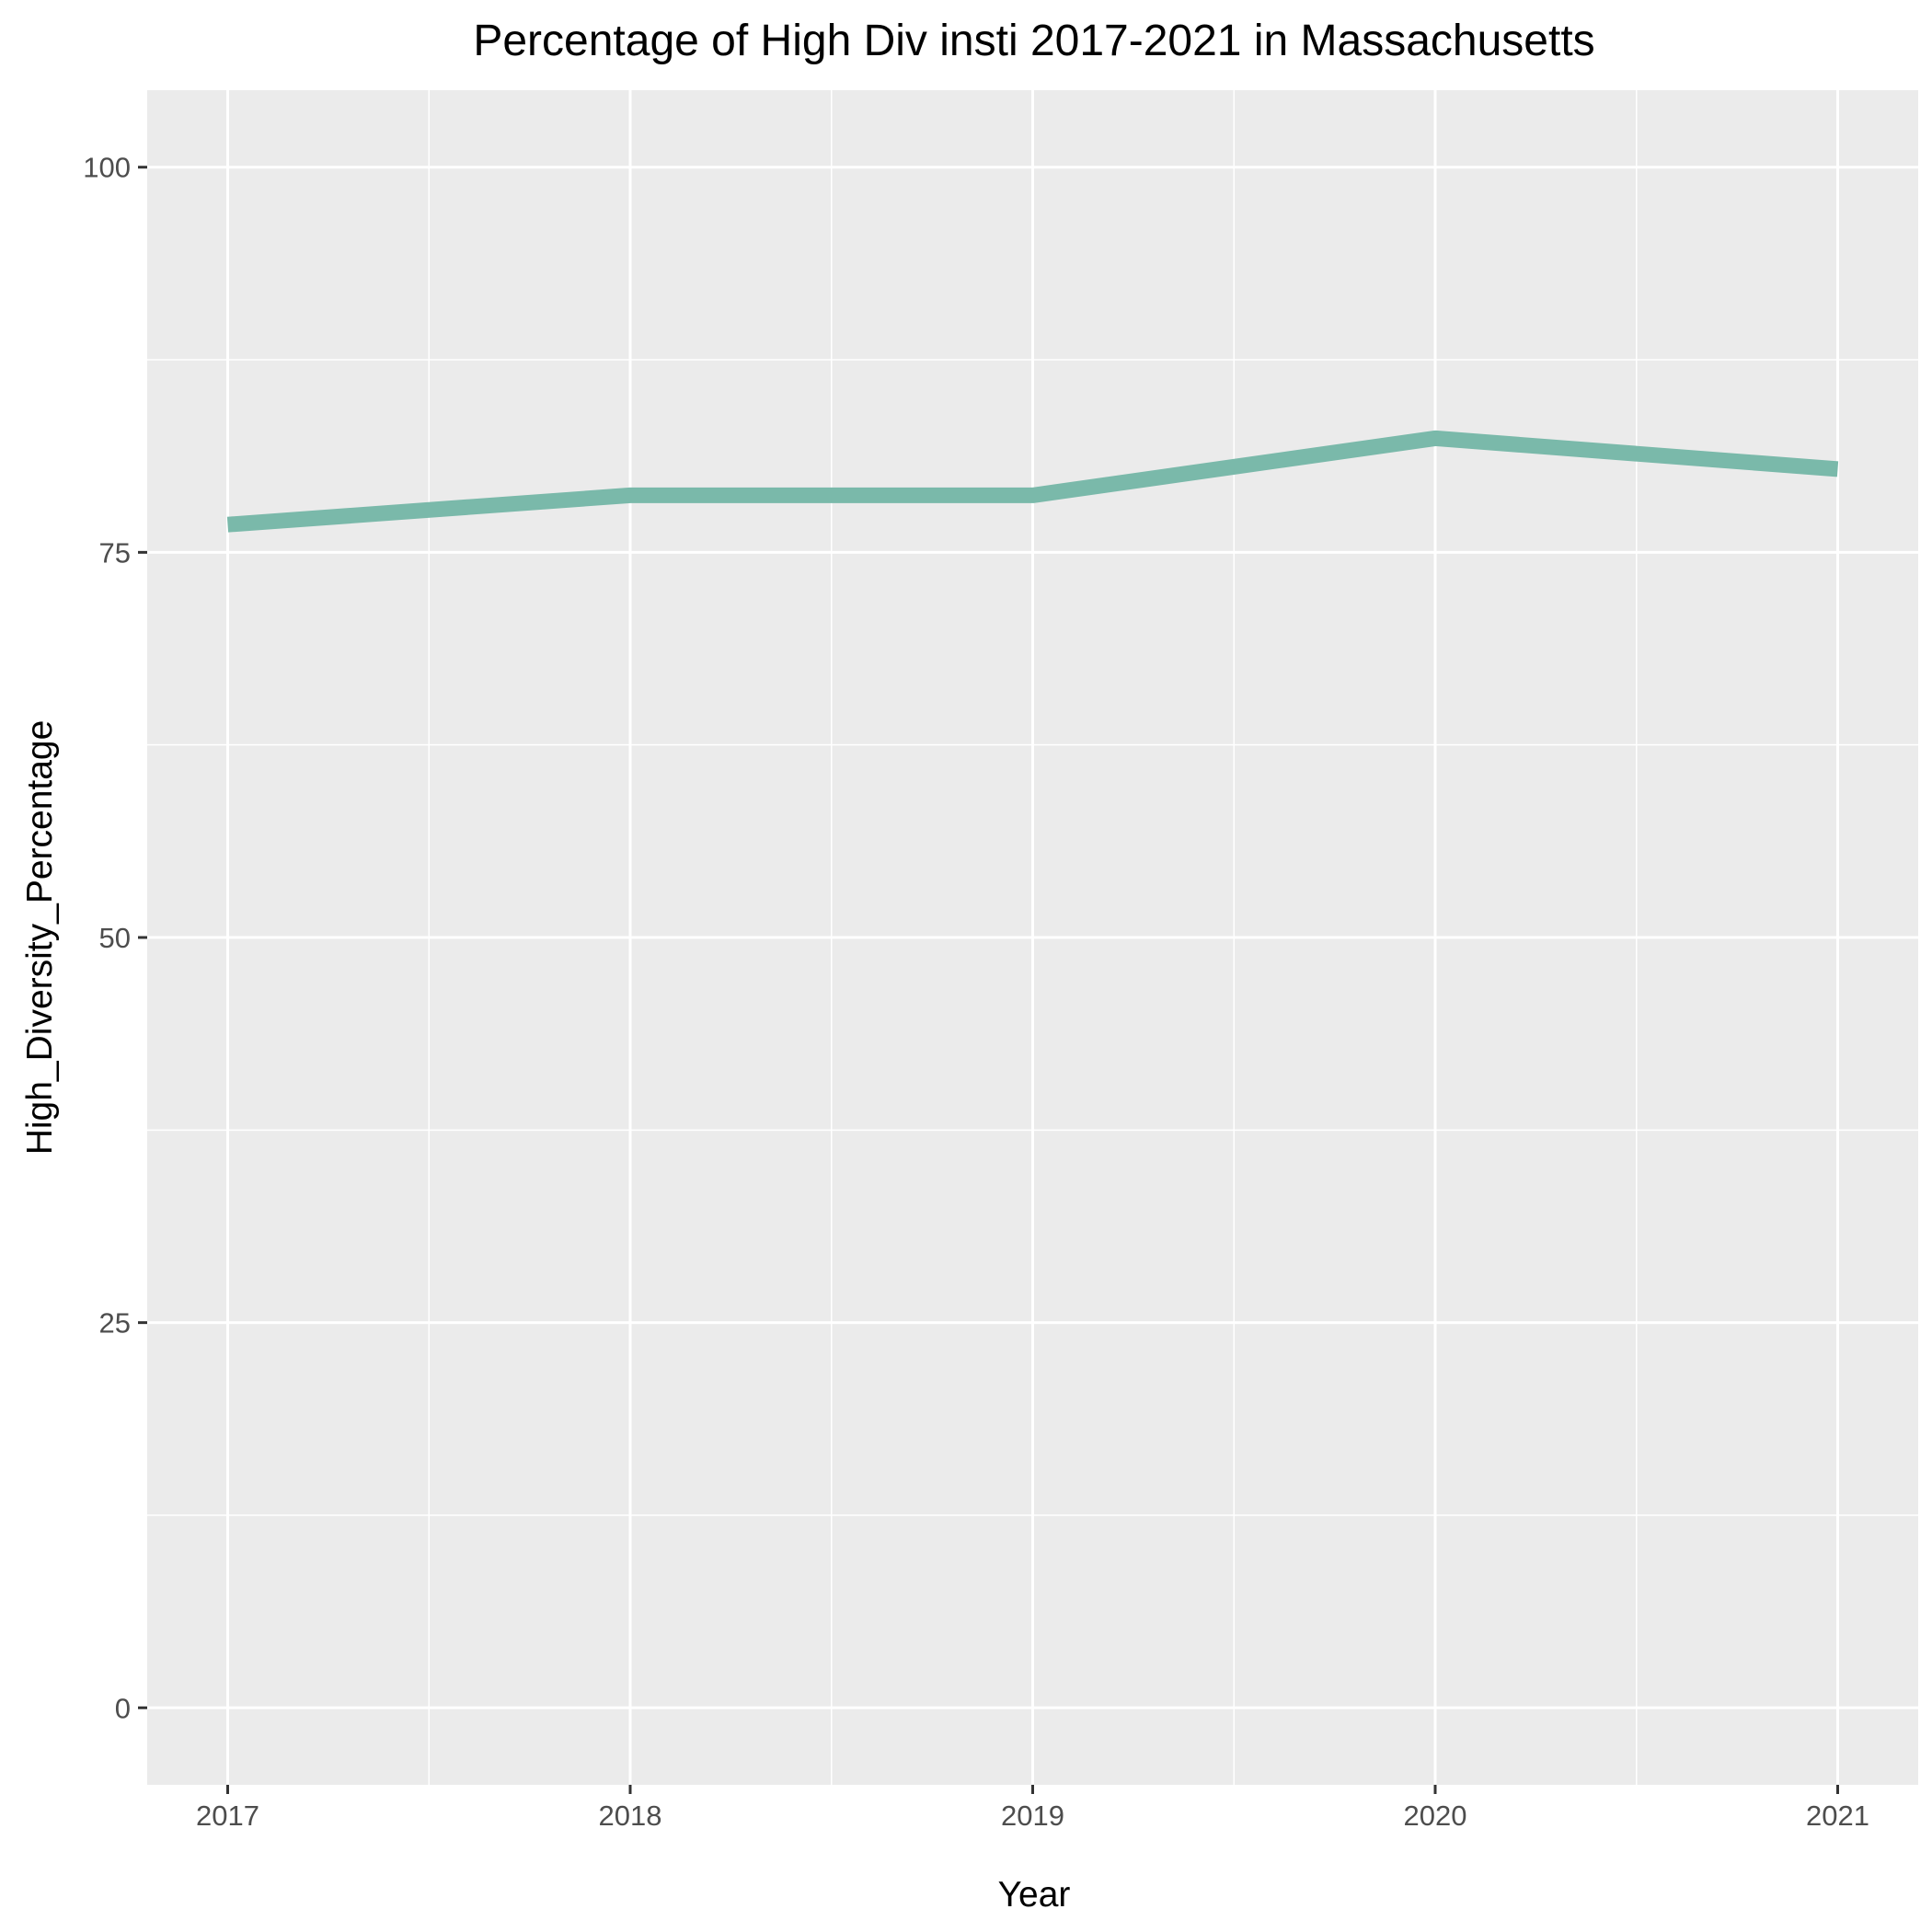  What do you see at coordinates (630, 1816) in the screenshot?
I see `x-tick-label: 2018` at bounding box center [630, 1816].